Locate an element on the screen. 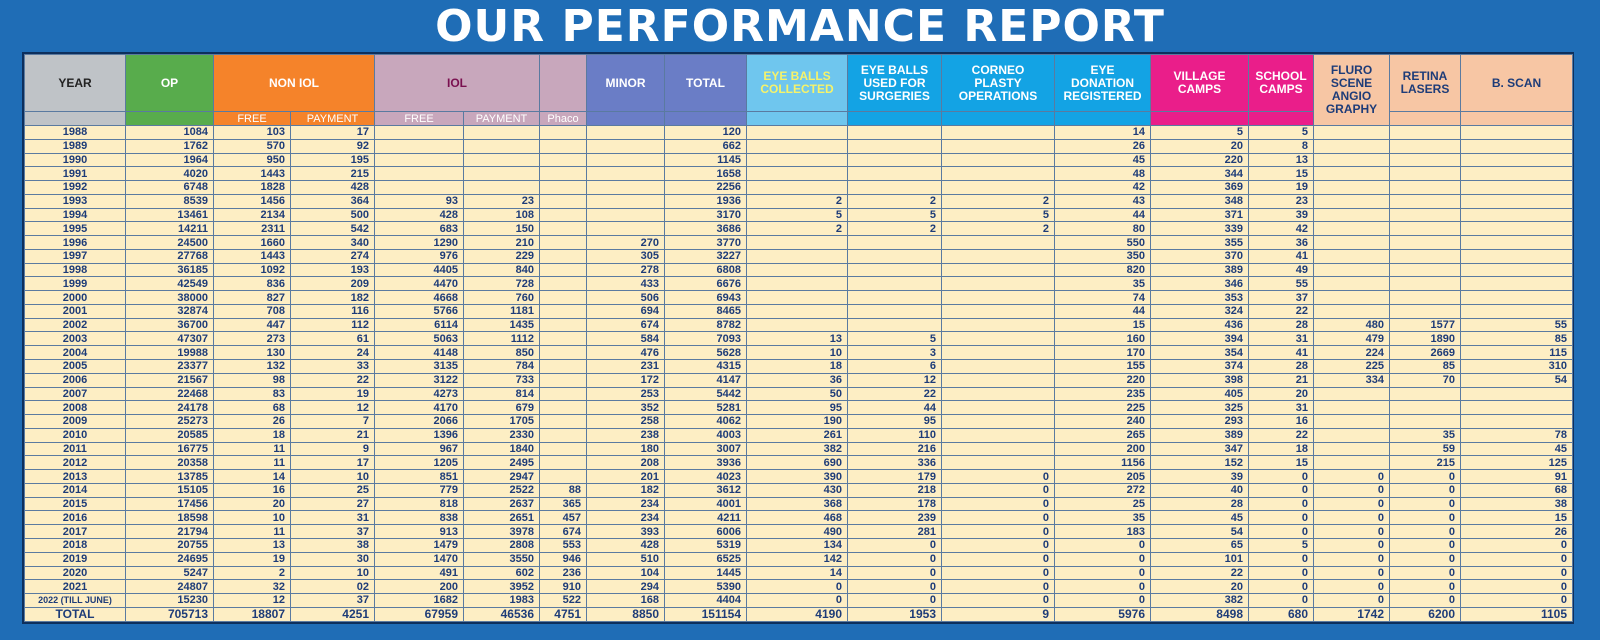 Image resolution: width=1600 pixels, height=640 pixels. value-cell: 355 is located at coordinates (1199, 242).